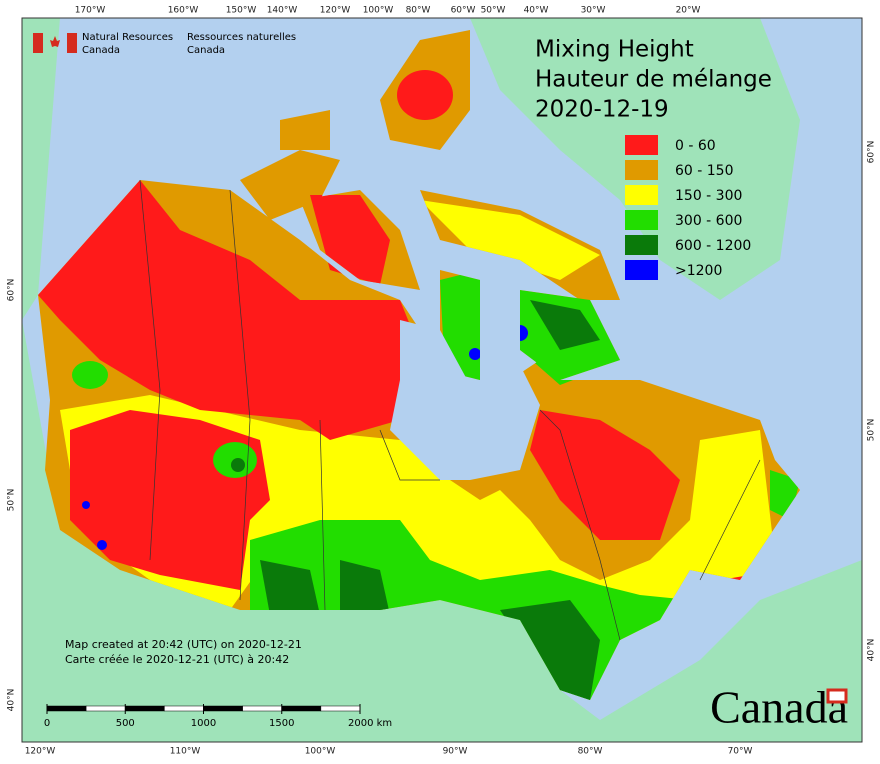  I want to click on wordmark: Canada, so click(779, 707).